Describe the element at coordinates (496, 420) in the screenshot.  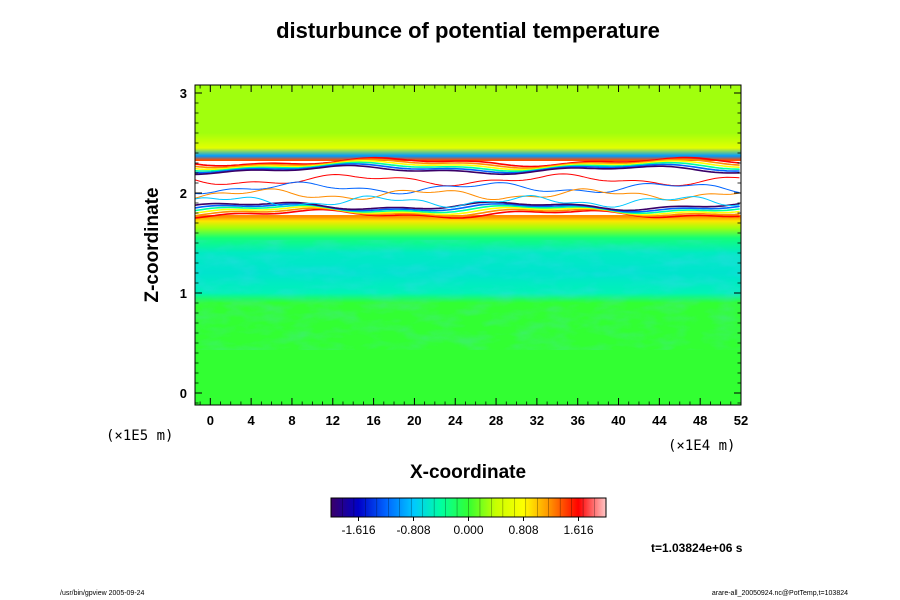
I see `x-tick-label: 28` at that location.